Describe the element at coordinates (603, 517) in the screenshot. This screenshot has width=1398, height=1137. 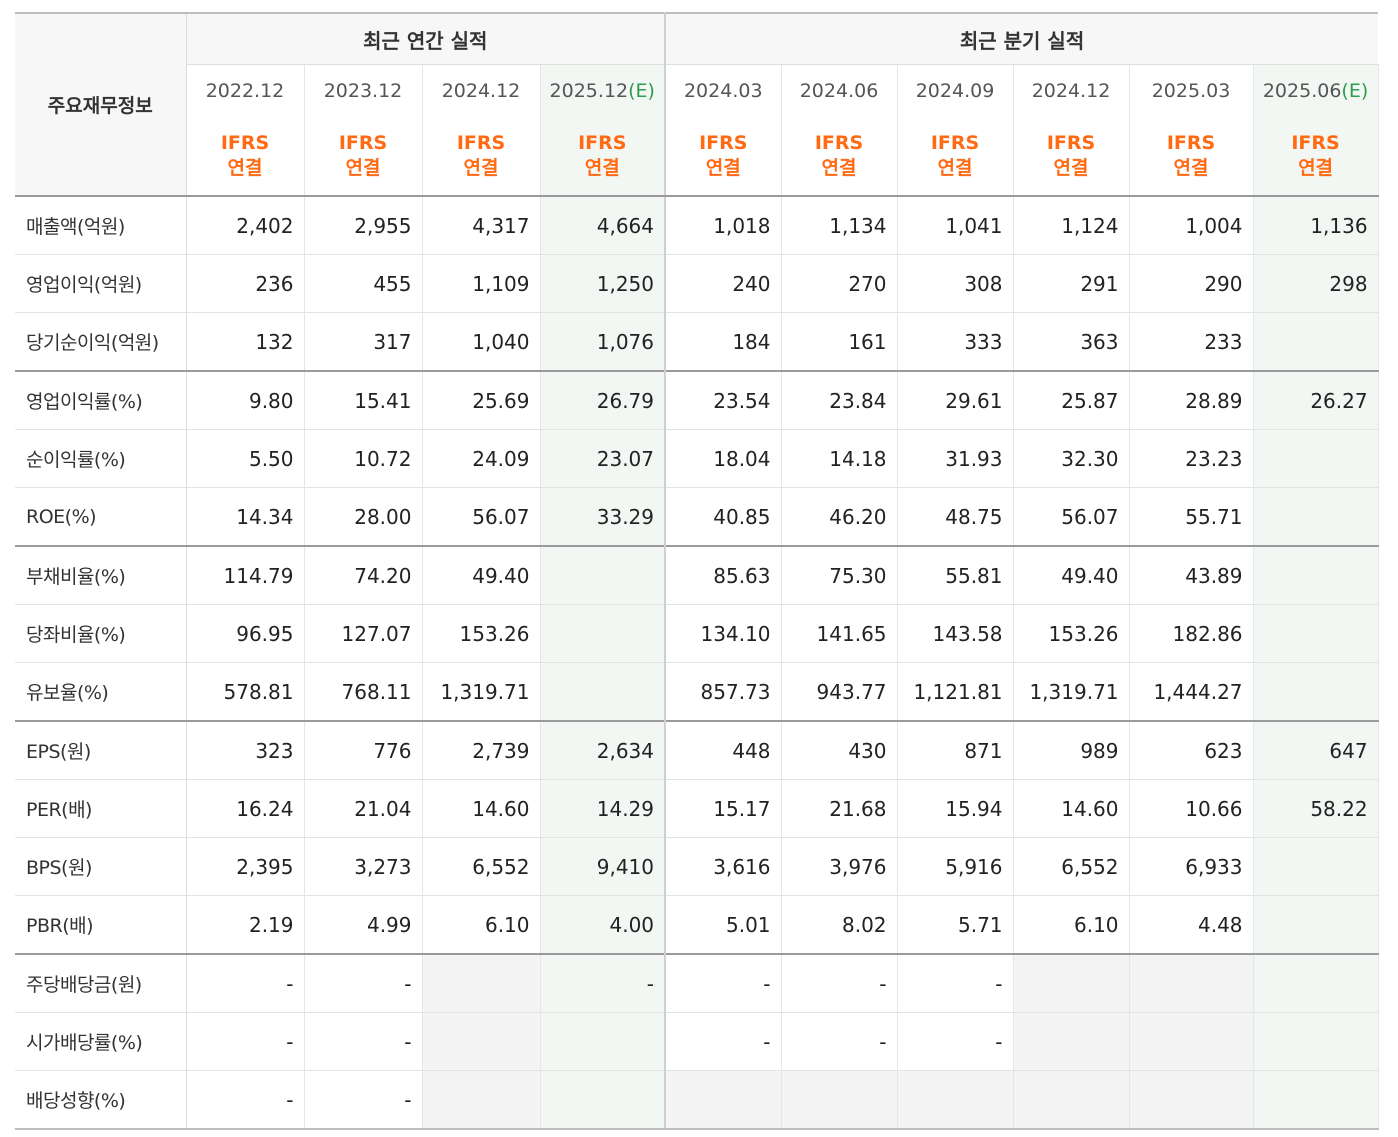
I see `table-cell: 33.29` at that location.